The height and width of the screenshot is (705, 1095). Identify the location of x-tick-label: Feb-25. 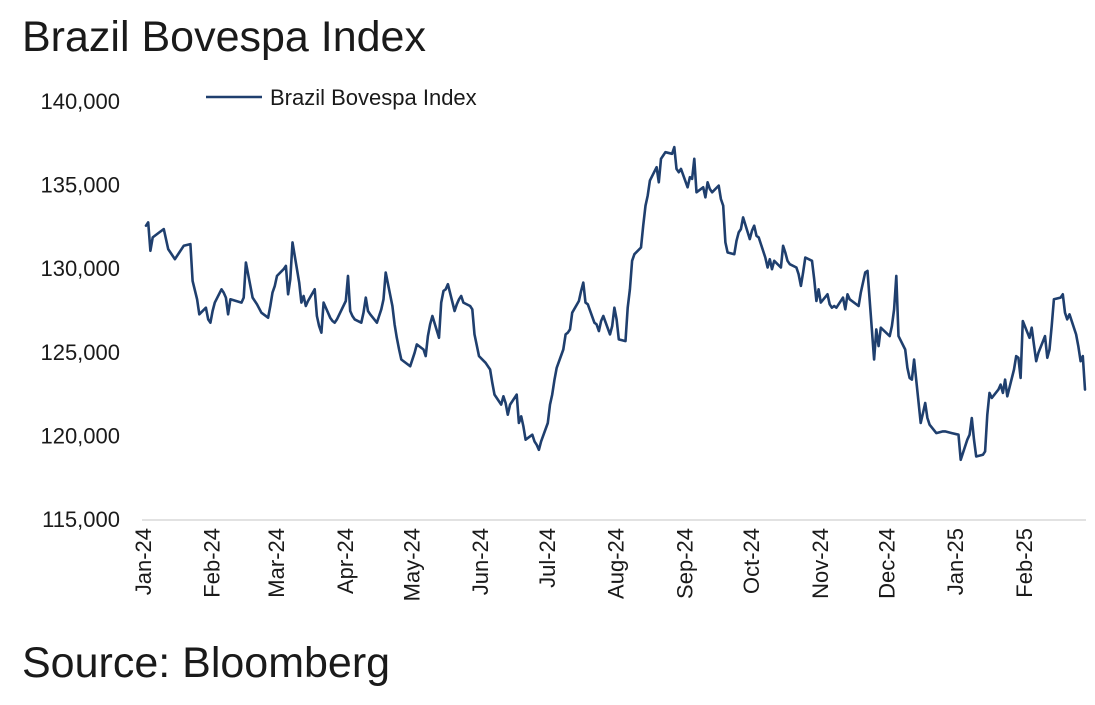
(1024, 563).